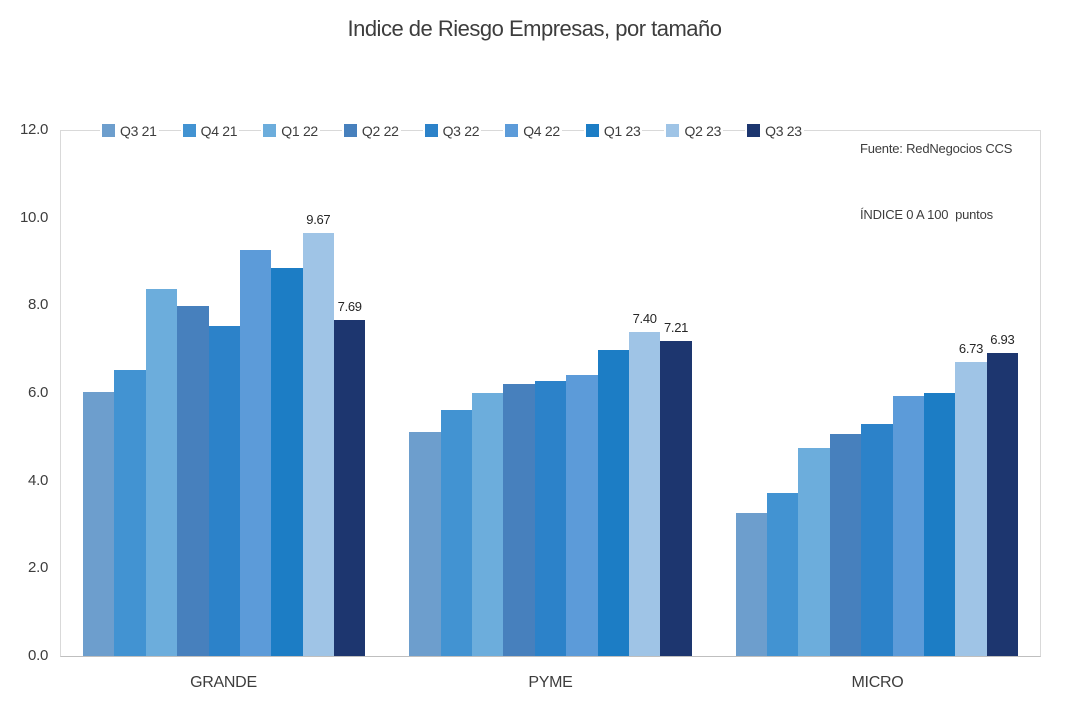 Image resolution: width=1069 pixels, height=720 pixels. I want to click on bar-grande-q3-23: 7.69, so click(350, 477).